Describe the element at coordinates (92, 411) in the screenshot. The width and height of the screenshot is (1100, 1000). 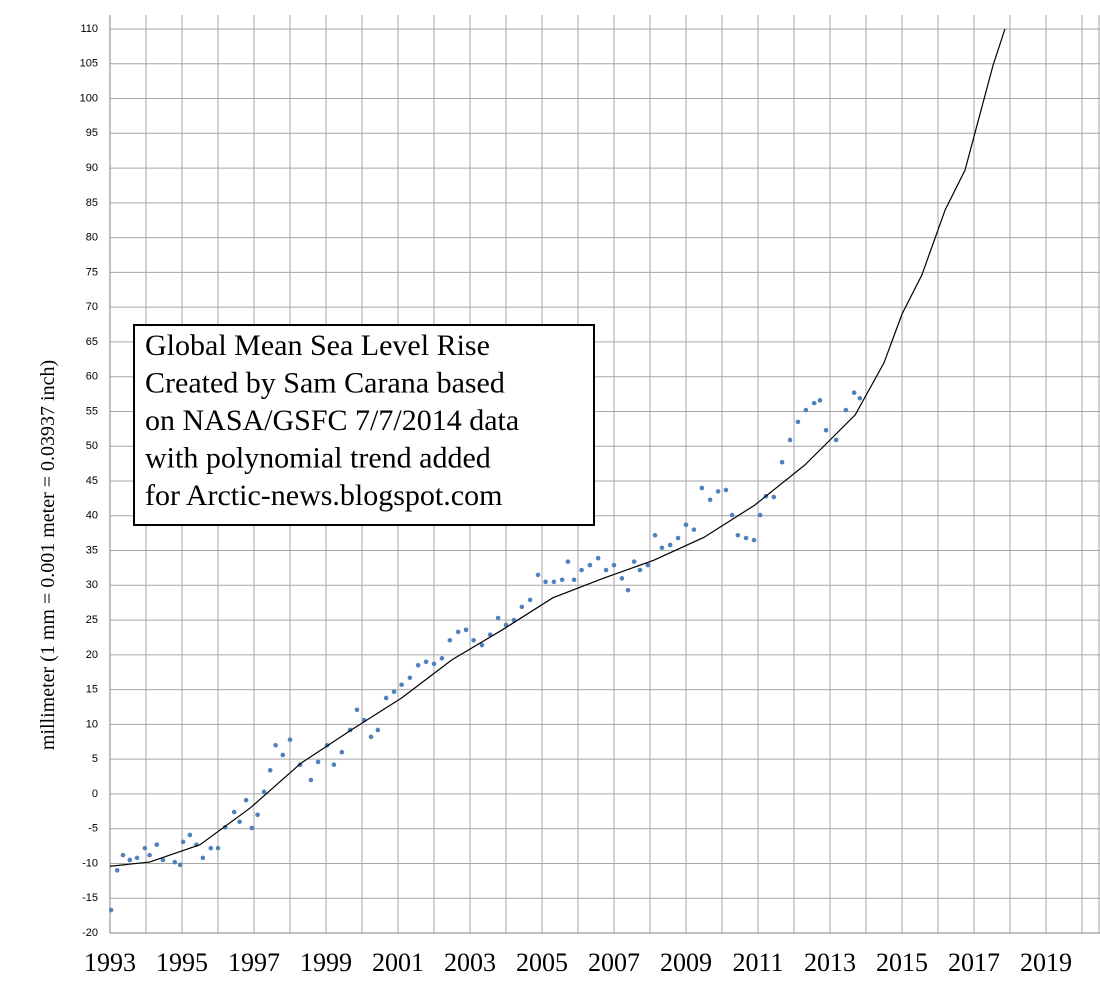
I see `y-tick-label: 55` at that location.